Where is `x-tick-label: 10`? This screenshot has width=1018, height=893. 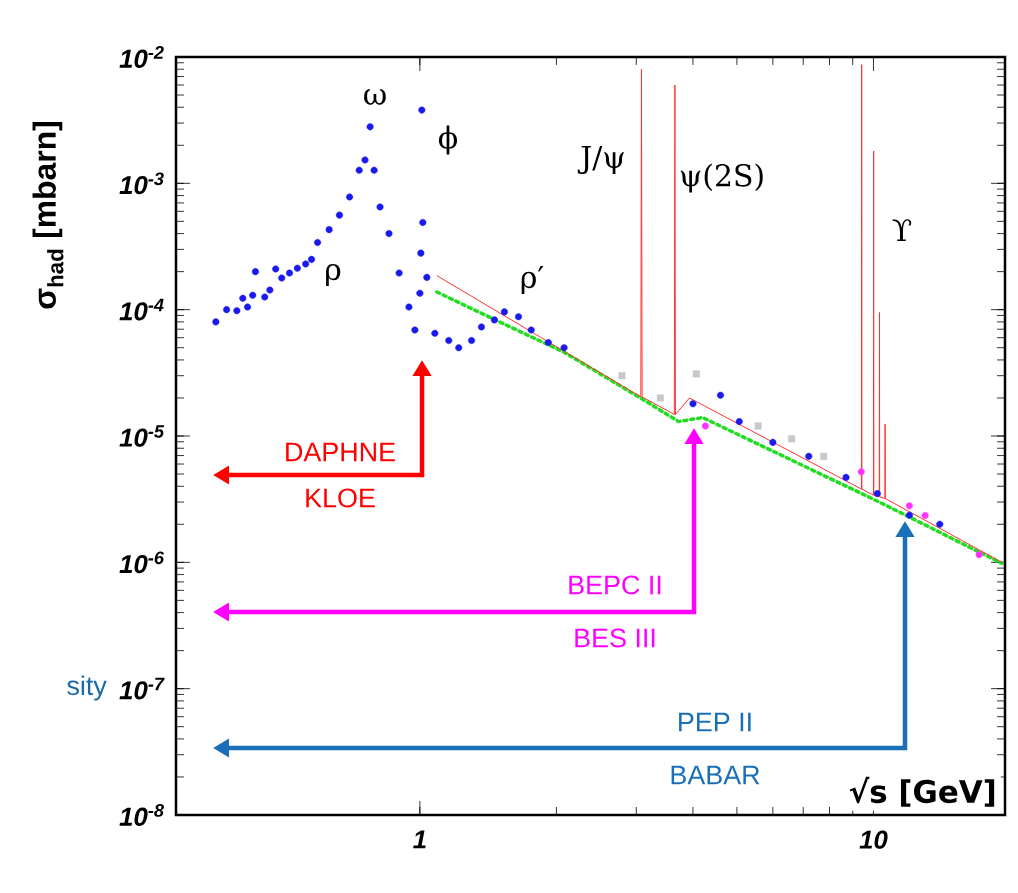 x-tick-label: 10 is located at coordinates (873, 839).